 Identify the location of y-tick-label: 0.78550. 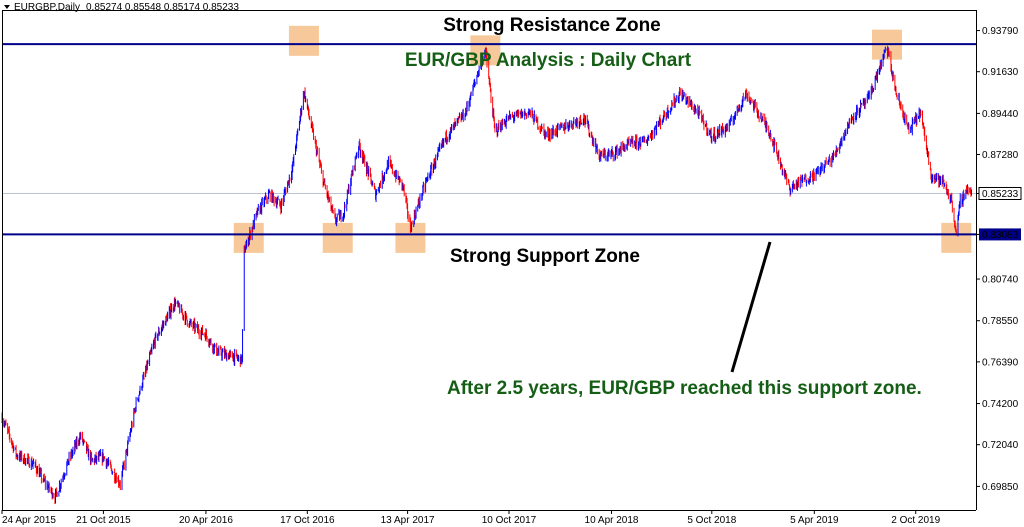
(1000, 321).